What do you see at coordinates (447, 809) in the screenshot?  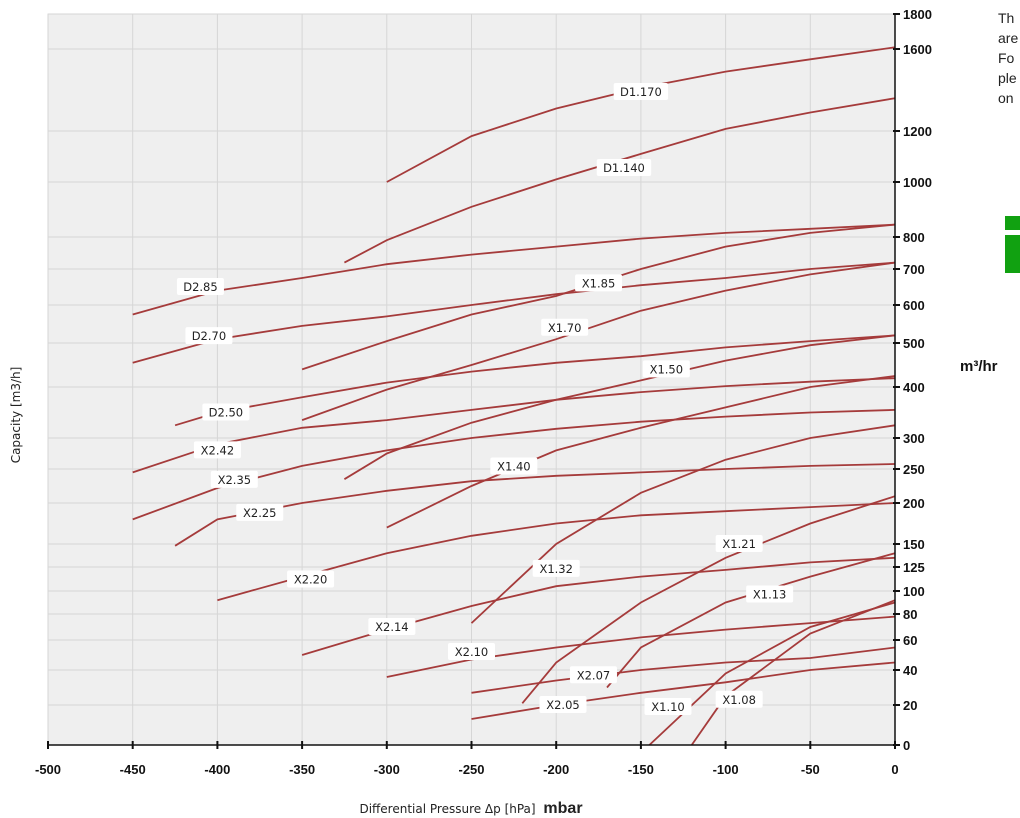 I see `x-axis-label: Differential Pressure Δp [hPa]` at bounding box center [447, 809].